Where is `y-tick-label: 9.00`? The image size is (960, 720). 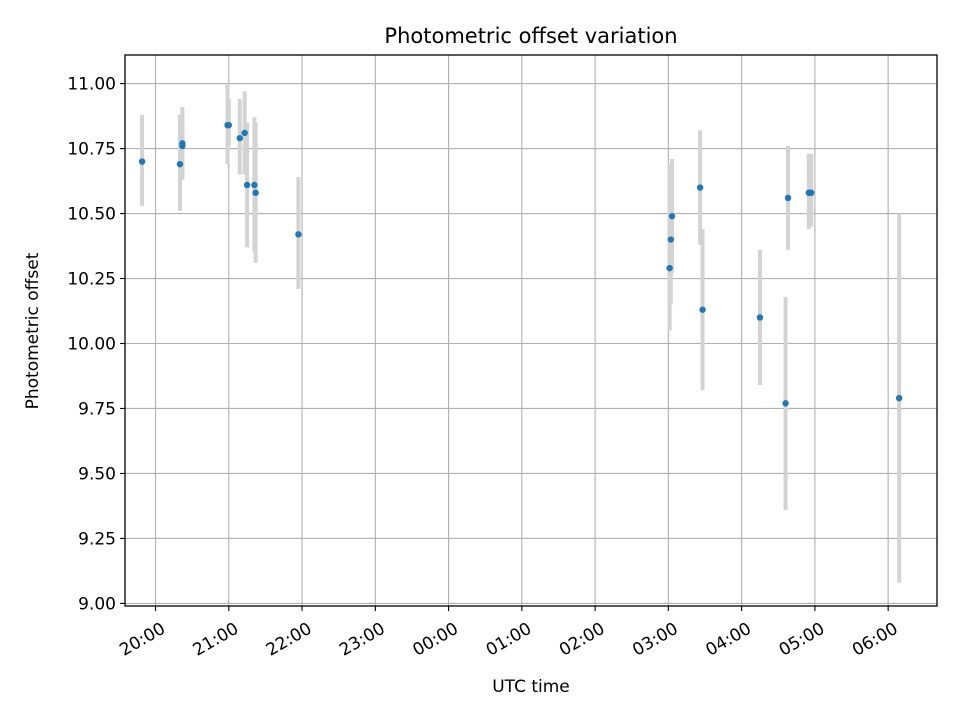
y-tick-label: 9.00 is located at coordinates (97, 604).